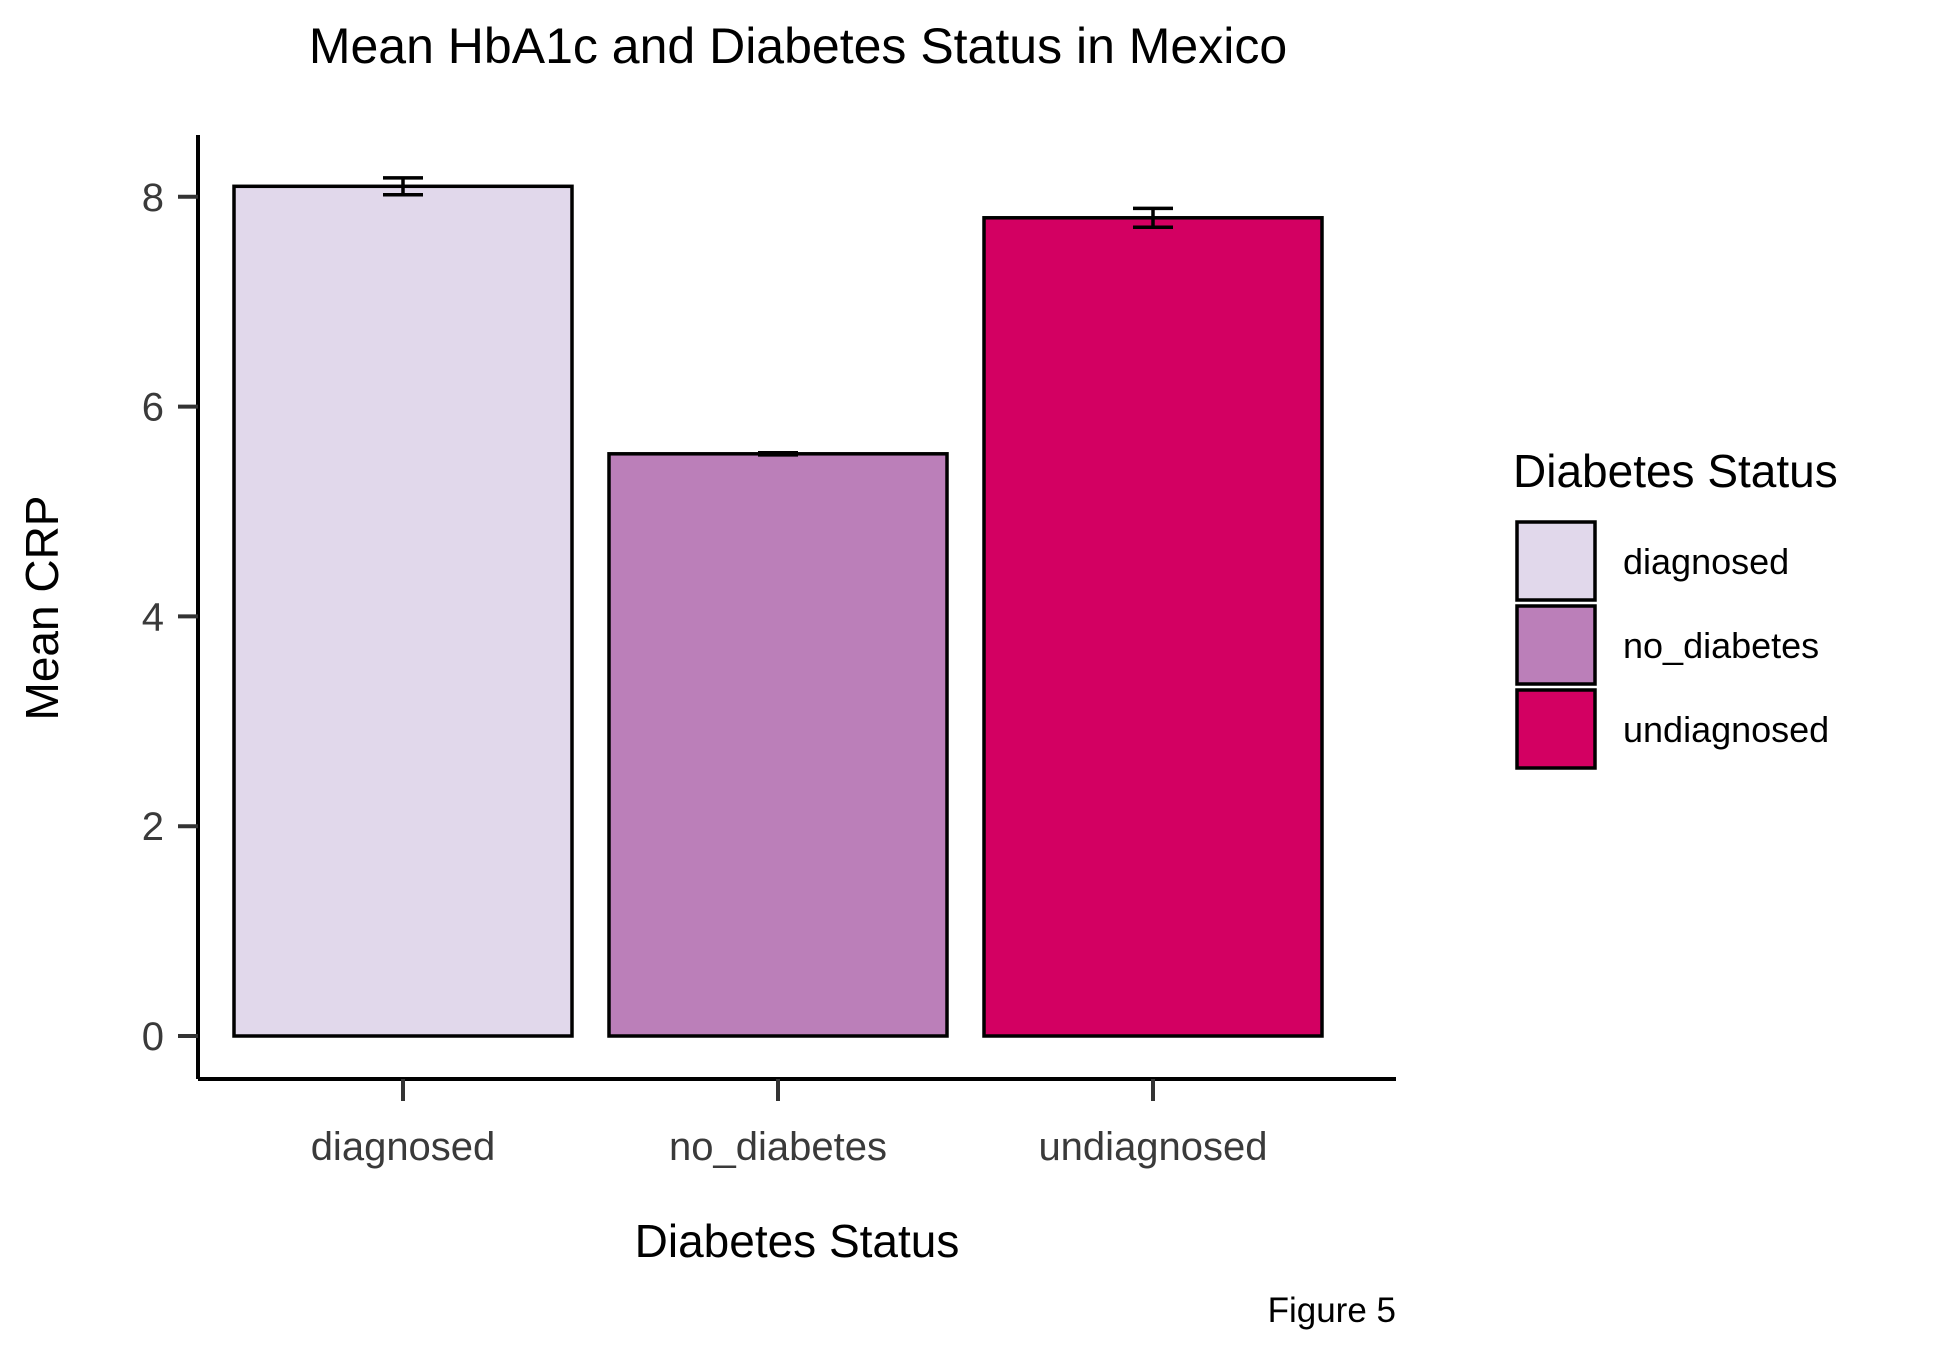  Describe the element at coordinates (42, 608) in the screenshot. I see `y-axis-title: Mean CRP` at that location.